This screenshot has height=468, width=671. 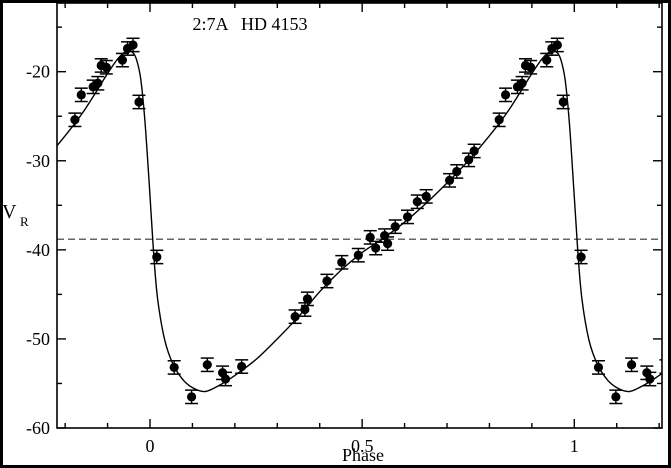 What do you see at coordinates (249, 24) in the screenshot?
I see `plot-title: 2:7A HD 4153` at bounding box center [249, 24].